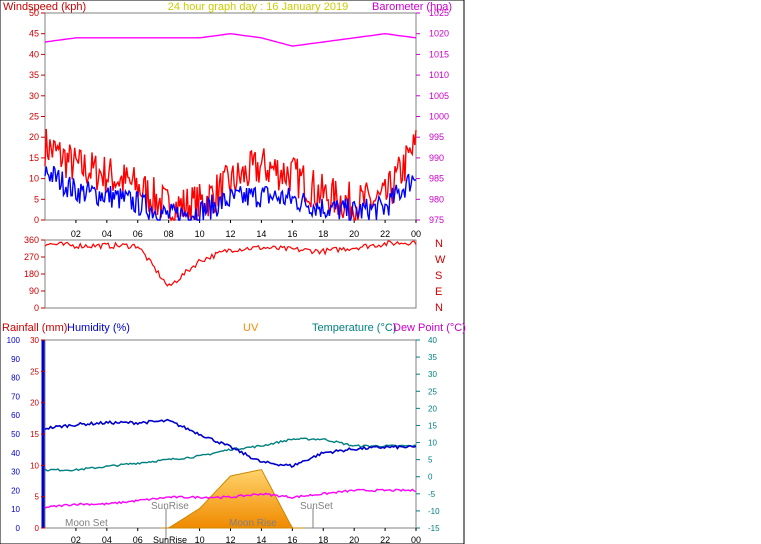 This screenshot has width=761, height=544. I want to click on top-time-tick-label: 18, so click(323, 234).